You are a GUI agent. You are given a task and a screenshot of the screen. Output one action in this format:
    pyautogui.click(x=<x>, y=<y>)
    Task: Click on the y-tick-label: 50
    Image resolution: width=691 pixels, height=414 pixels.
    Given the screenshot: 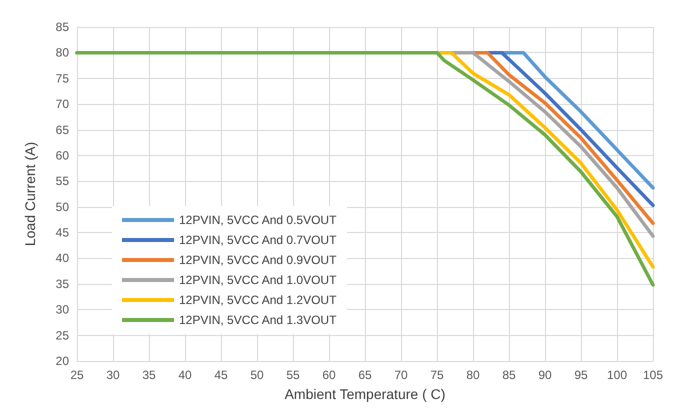 What is the action you would take?
    pyautogui.click(x=63, y=207)
    